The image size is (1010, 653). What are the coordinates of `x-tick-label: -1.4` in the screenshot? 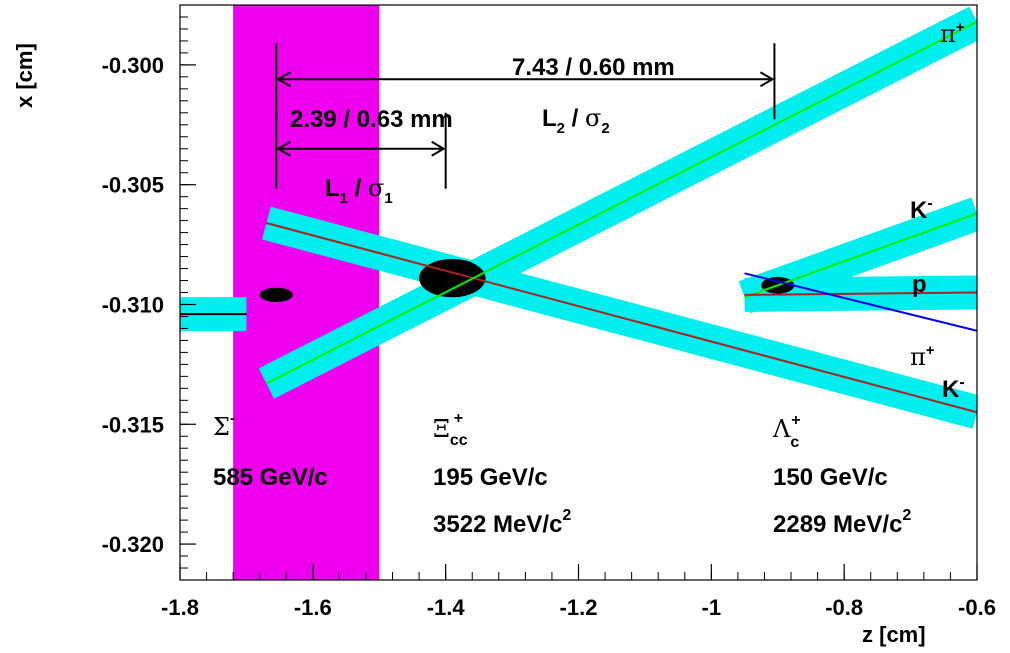 It's located at (446, 607).